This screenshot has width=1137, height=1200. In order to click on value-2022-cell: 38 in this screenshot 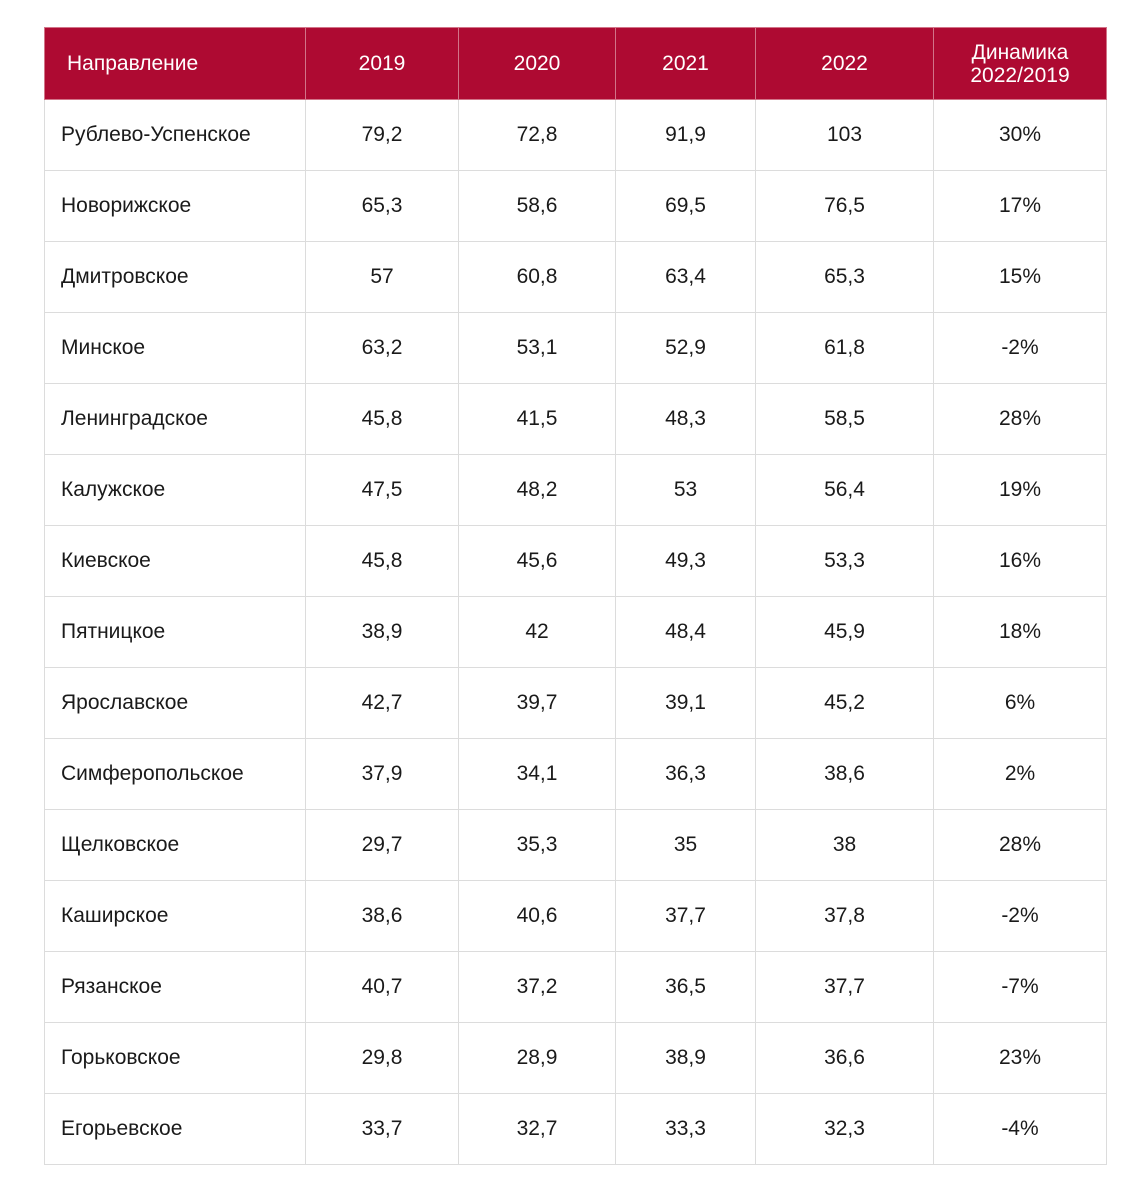, I will do `click(844, 845)`.